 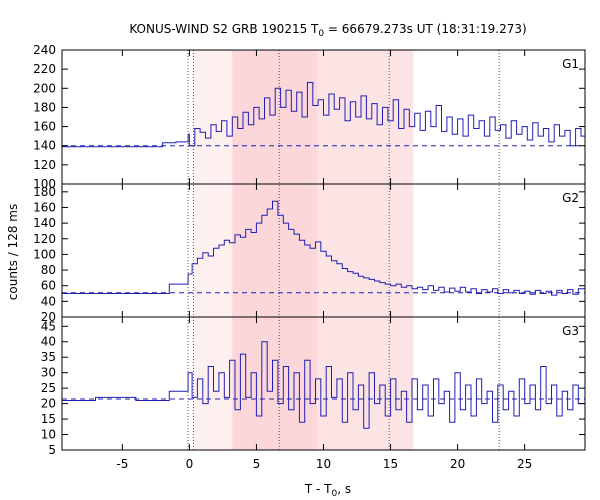 What do you see at coordinates (570, 331) in the screenshot?
I see `panel-label-g3: G3` at bounding box center [570, 331].